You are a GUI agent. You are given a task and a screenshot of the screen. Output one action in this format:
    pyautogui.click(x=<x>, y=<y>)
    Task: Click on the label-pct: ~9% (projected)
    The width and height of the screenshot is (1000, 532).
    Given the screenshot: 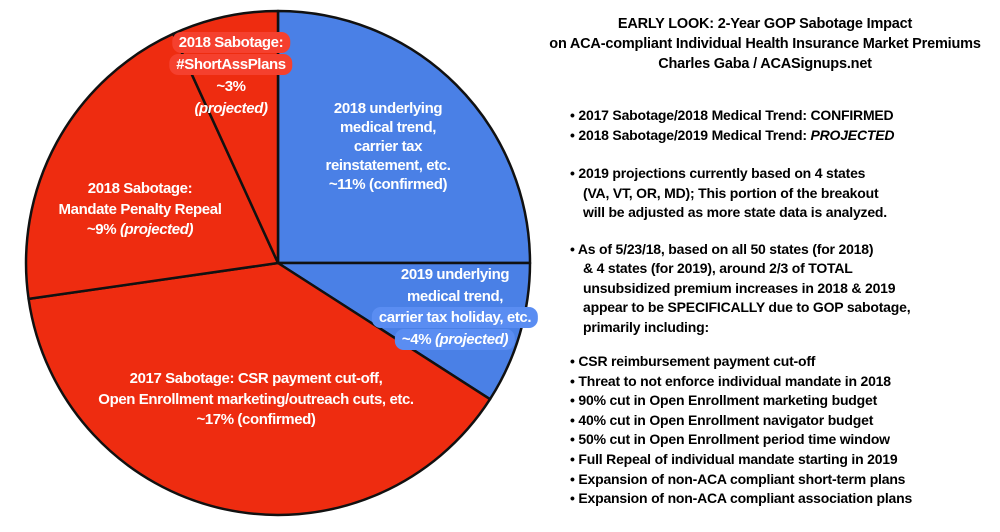 What is the action you would take?
    pyautogui.click(x=140, y=229)
    